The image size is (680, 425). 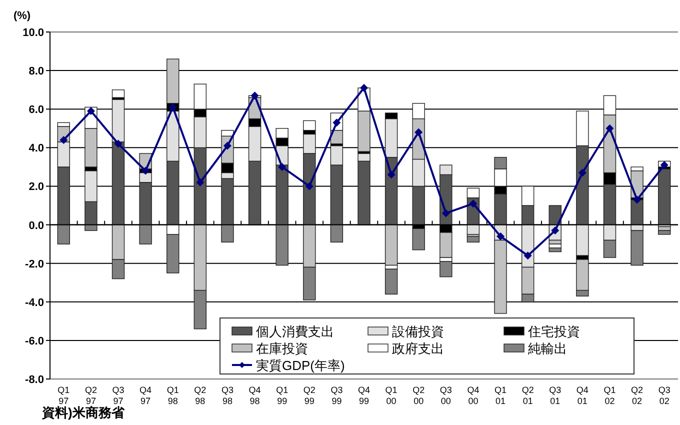 What do you see at coordinates (36, 72) in the screenshot?
I see `y-tick-label: 8.0` at bounding box center [36, 72].